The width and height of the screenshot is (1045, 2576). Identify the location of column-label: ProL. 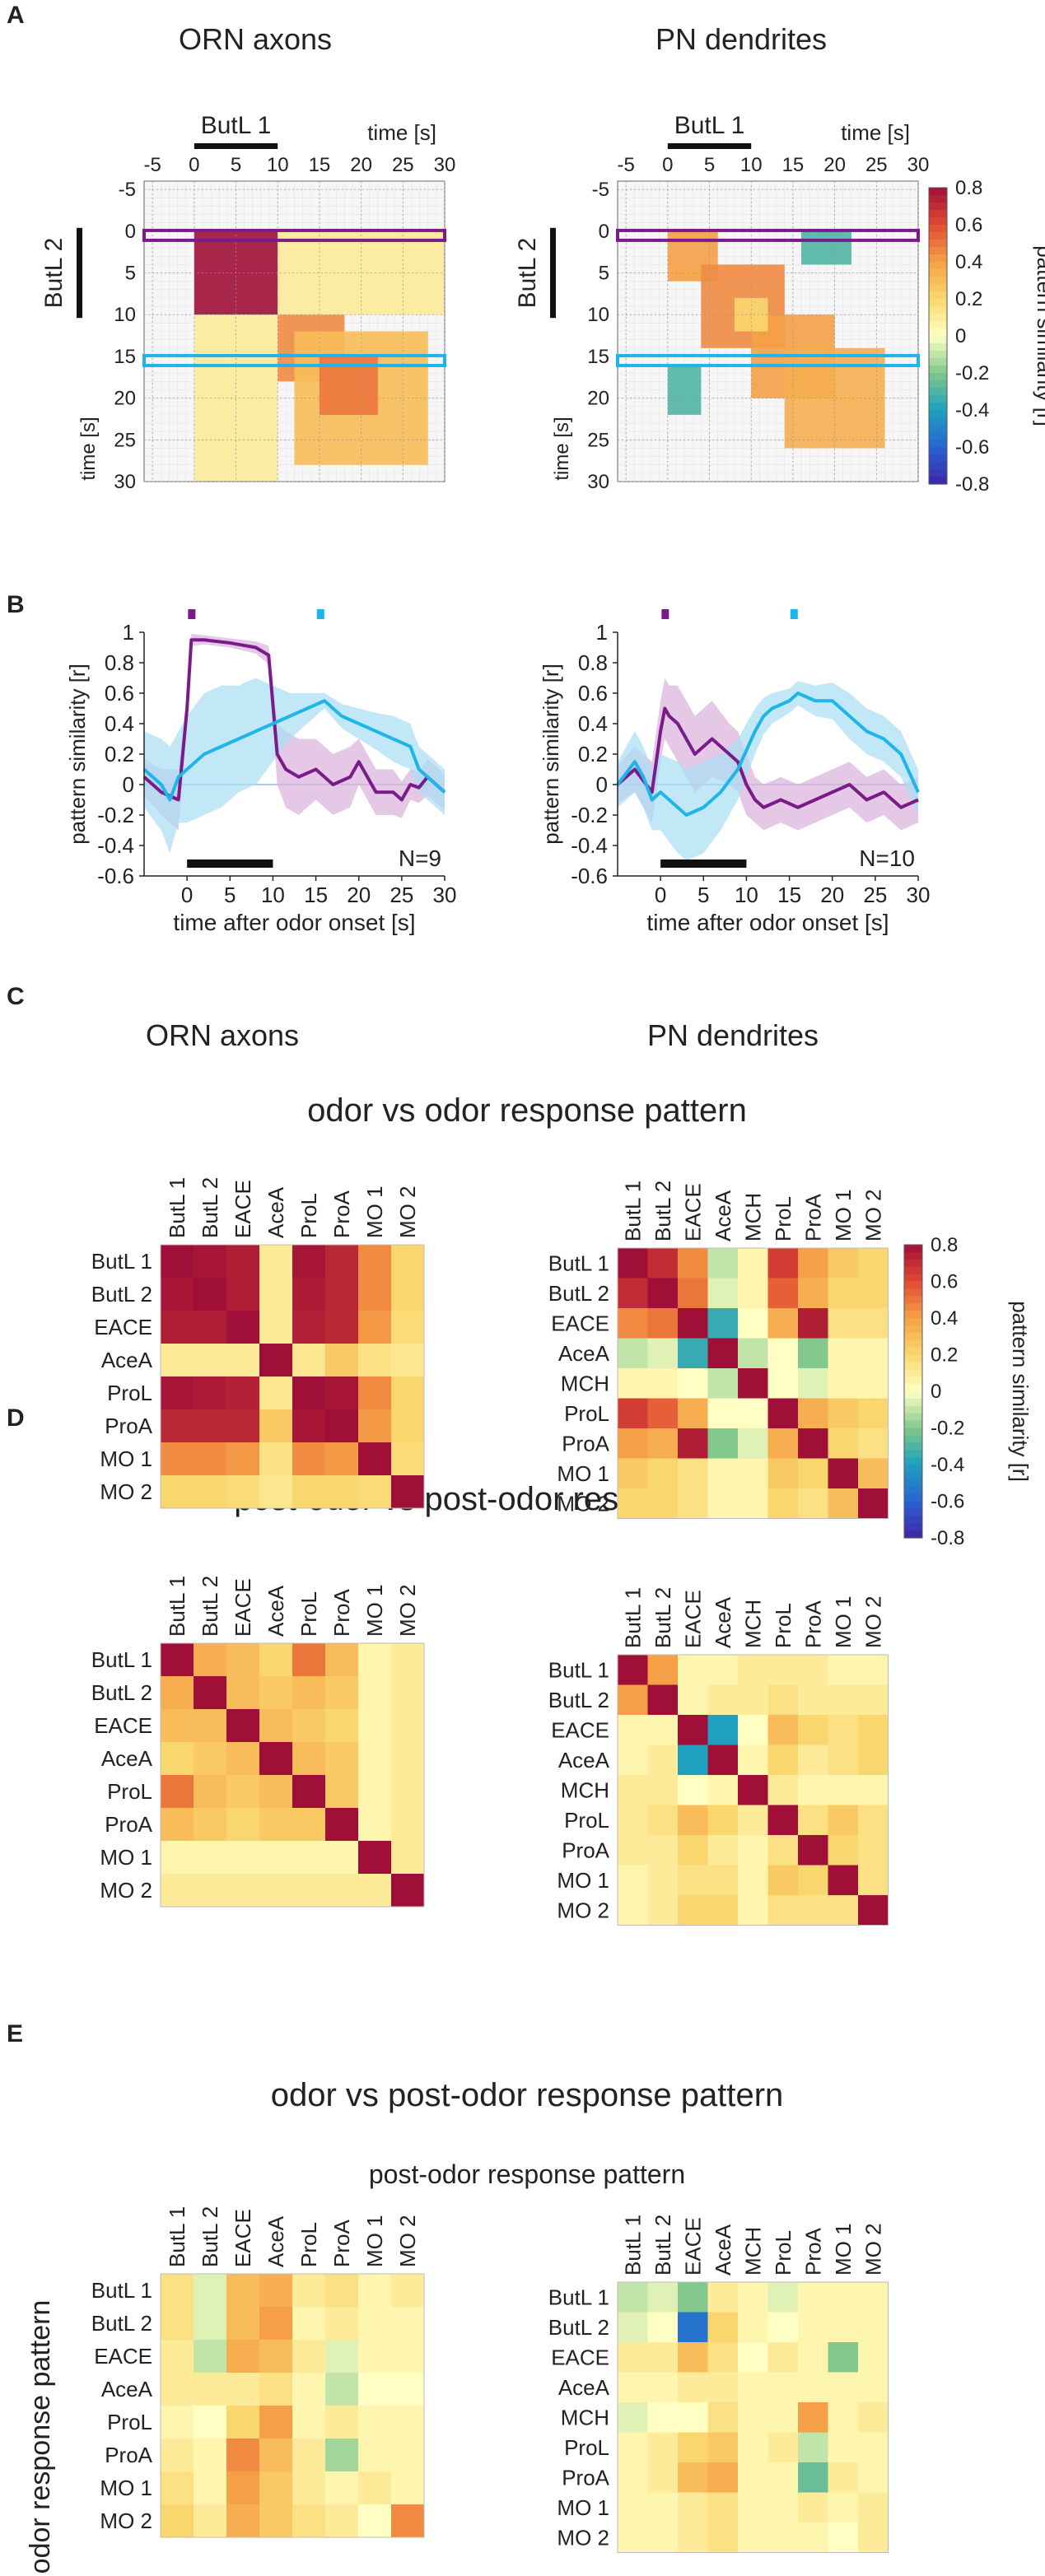
(308, 2244).